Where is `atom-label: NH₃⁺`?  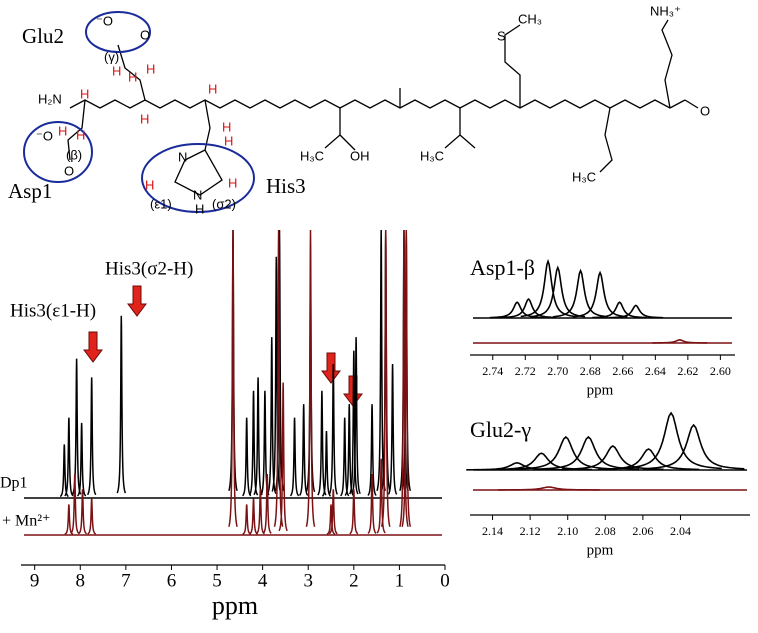 atom-label: NH₃⁺ is located at coordinates (665, 10).